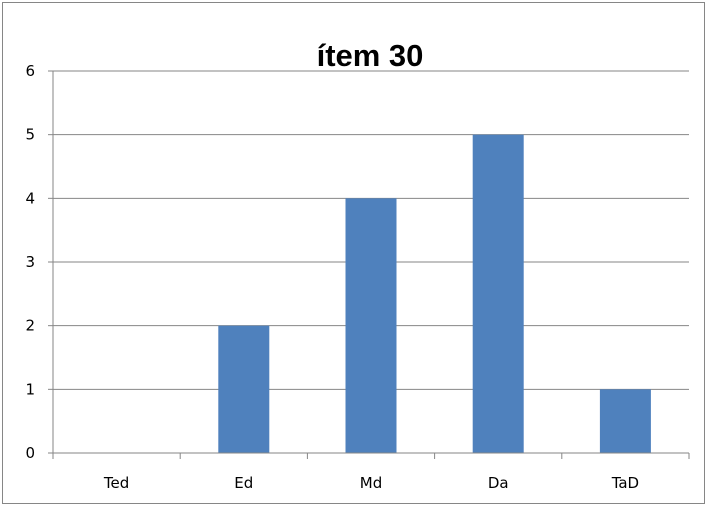 The height and width of the screenshot is (508, 709). I want to click on x-tick-label: Ed, so click(243, 483).